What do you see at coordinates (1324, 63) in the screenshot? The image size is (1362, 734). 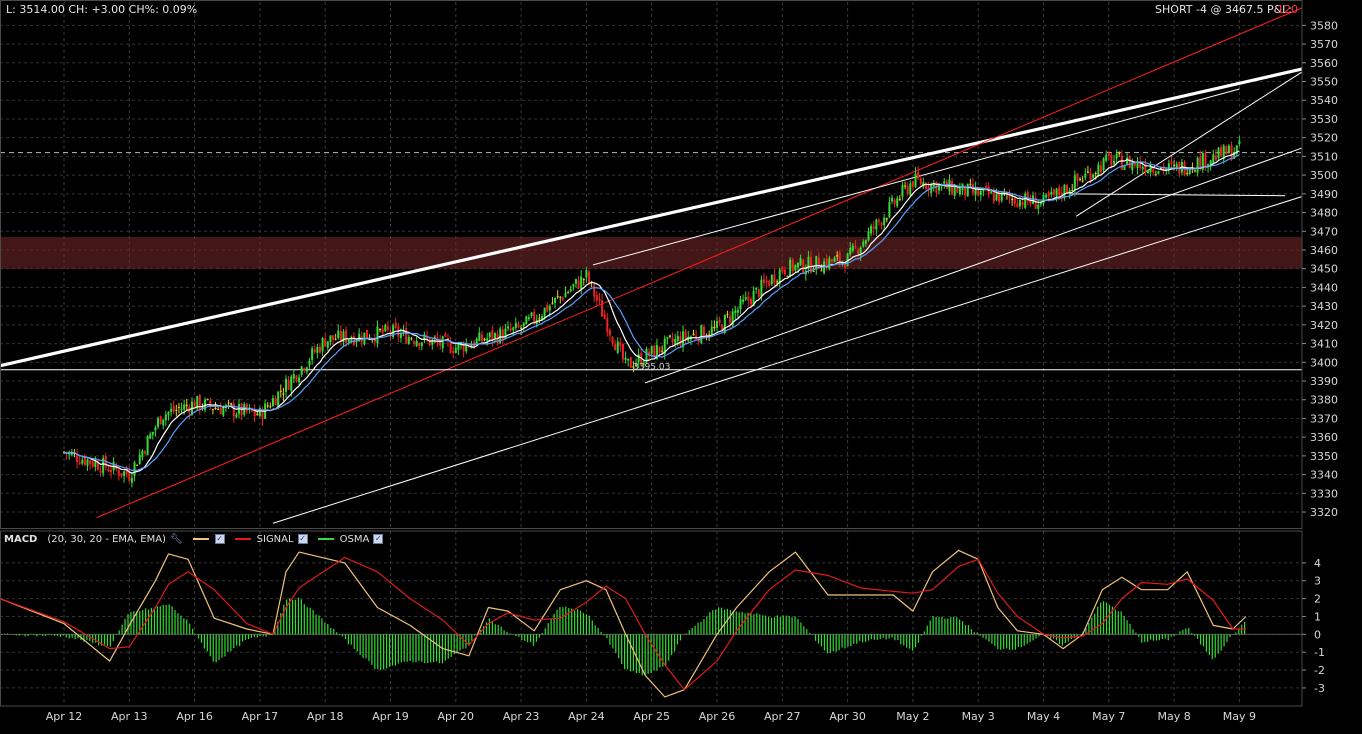 I see `y-tick-label: 3560` at bounding box center [1324, 63].